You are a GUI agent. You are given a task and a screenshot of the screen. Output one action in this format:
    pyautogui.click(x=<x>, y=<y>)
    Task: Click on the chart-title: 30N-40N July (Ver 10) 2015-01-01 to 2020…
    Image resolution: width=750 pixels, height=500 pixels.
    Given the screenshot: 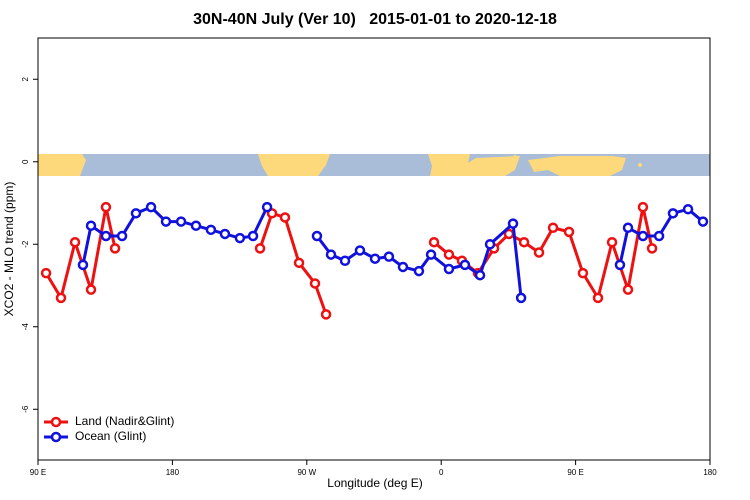 What is the action you would take?
    pyautogui.click(x=375, y=19)
    